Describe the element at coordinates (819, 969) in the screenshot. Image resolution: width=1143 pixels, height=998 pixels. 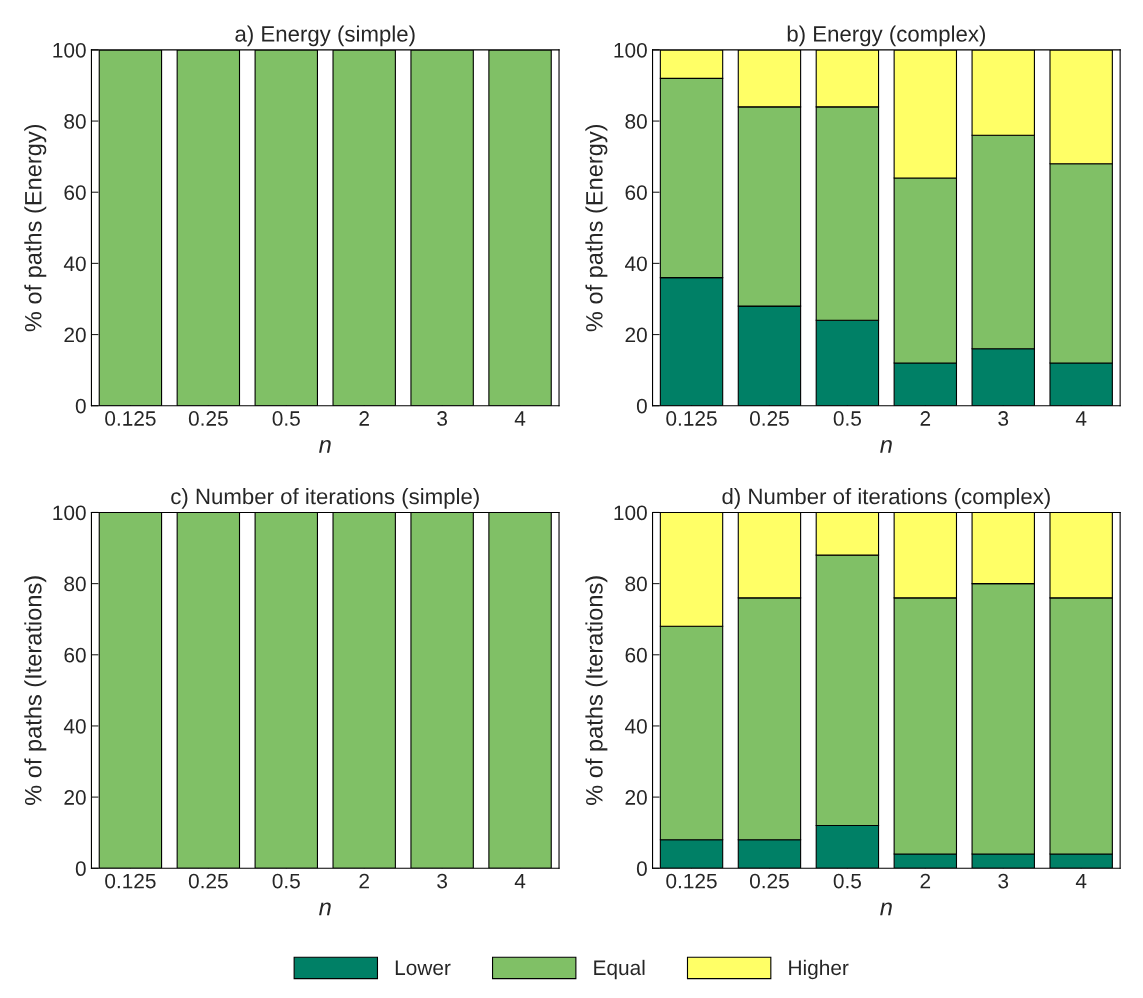
I see `legend-label: Higher` at that location.